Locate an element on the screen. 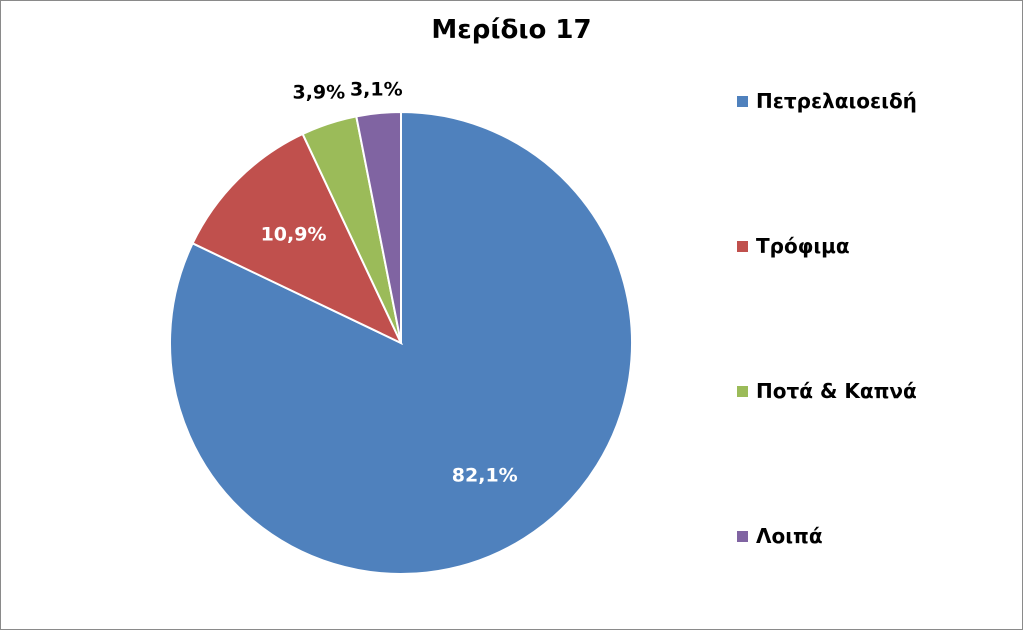  data-label-2: 10,9% is located at coordinates (294, 234).